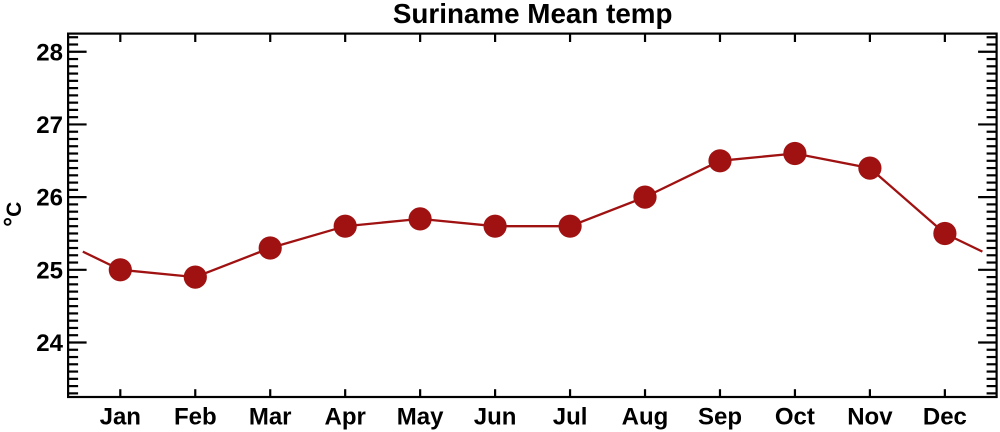  I want to click on svg-text: Feb, so click(195, 417).